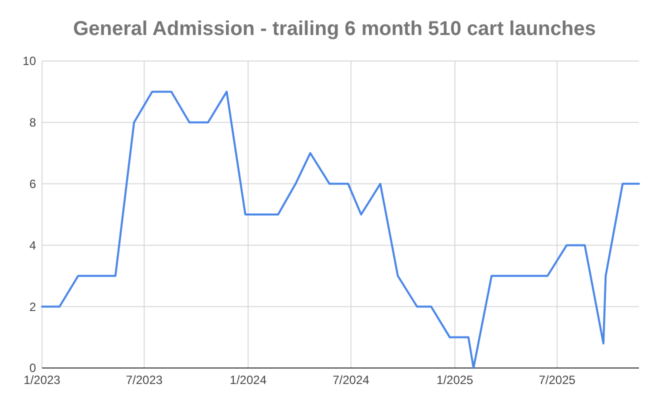  Describe the element at coordinates (144, 380) in the screenshot. I see `x-tick-label: 7/2023` at that location.